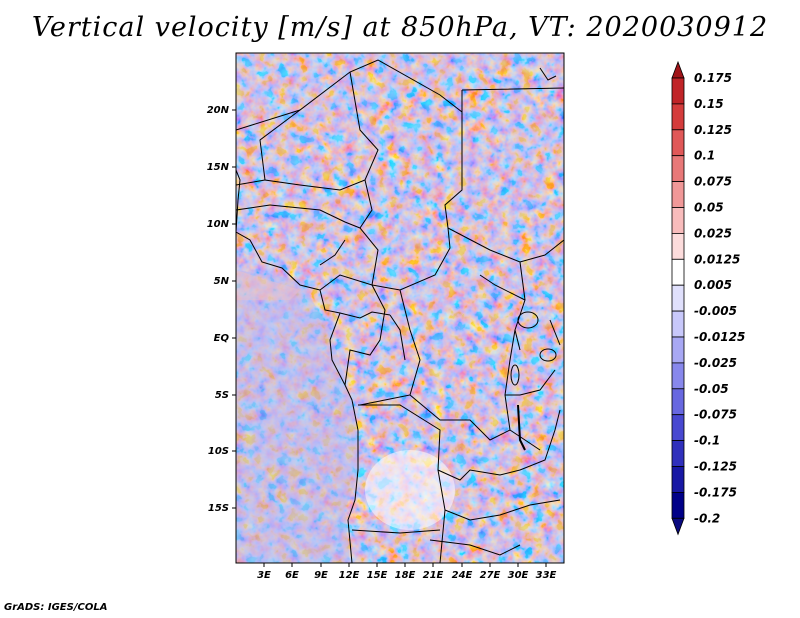 This screenshot has height=618, width=800. What do you see at coordinates (222, 281) in the screenshot?
I see `lat-label: 5N` at bounding box center [222, 281].